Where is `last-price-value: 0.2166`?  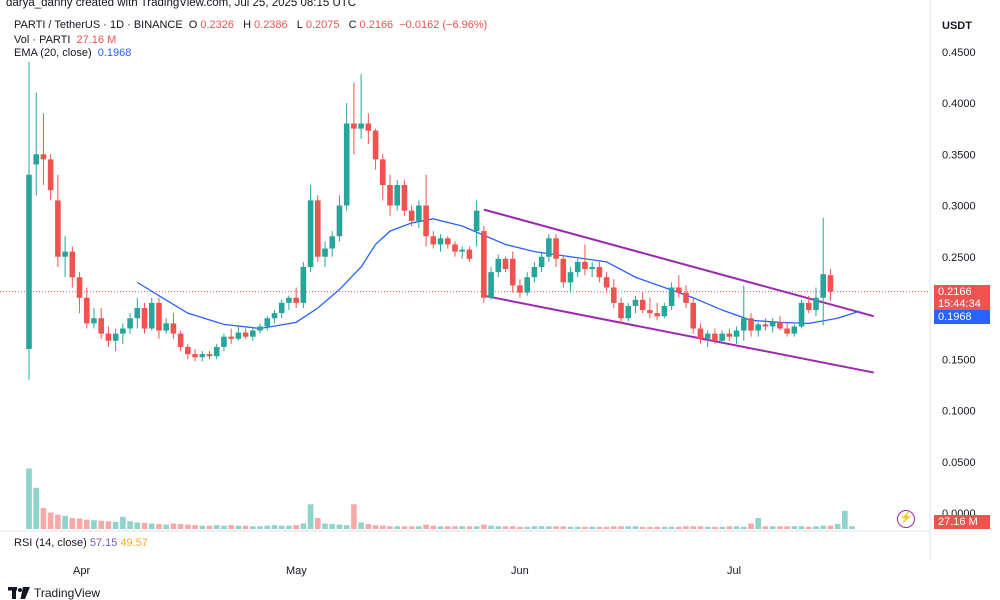
last-price-value: 0.2166 is located at coordinates (955, 292).